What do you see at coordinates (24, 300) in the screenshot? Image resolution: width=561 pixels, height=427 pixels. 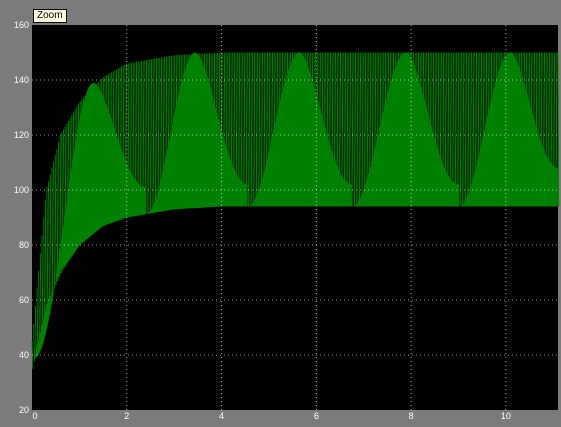 I see `y-tick-label: 60` at bounding box center [24, 300].